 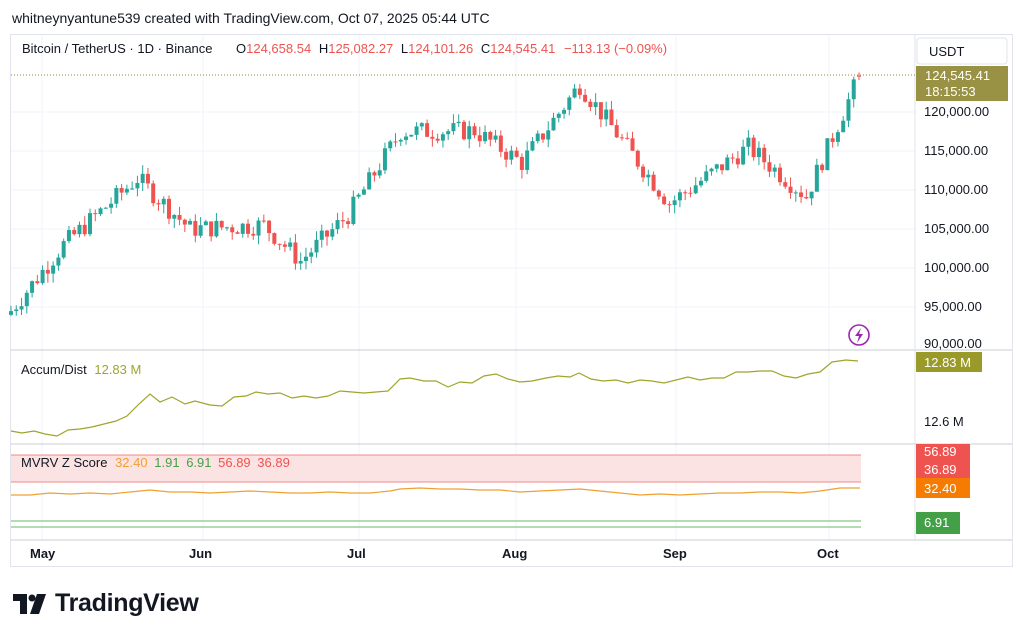 I want to click on mvrv-z-score-line, so click(x=435, y=491).